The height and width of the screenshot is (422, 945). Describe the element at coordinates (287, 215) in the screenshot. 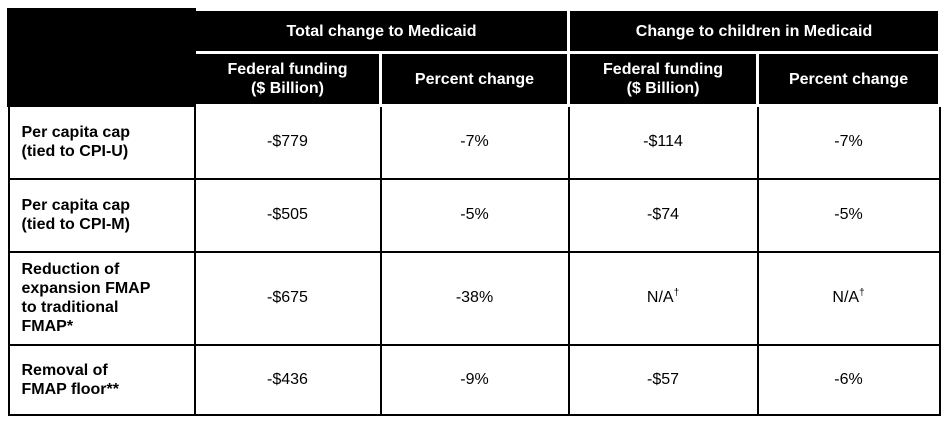

I see `data-cell: -$505` at that location.